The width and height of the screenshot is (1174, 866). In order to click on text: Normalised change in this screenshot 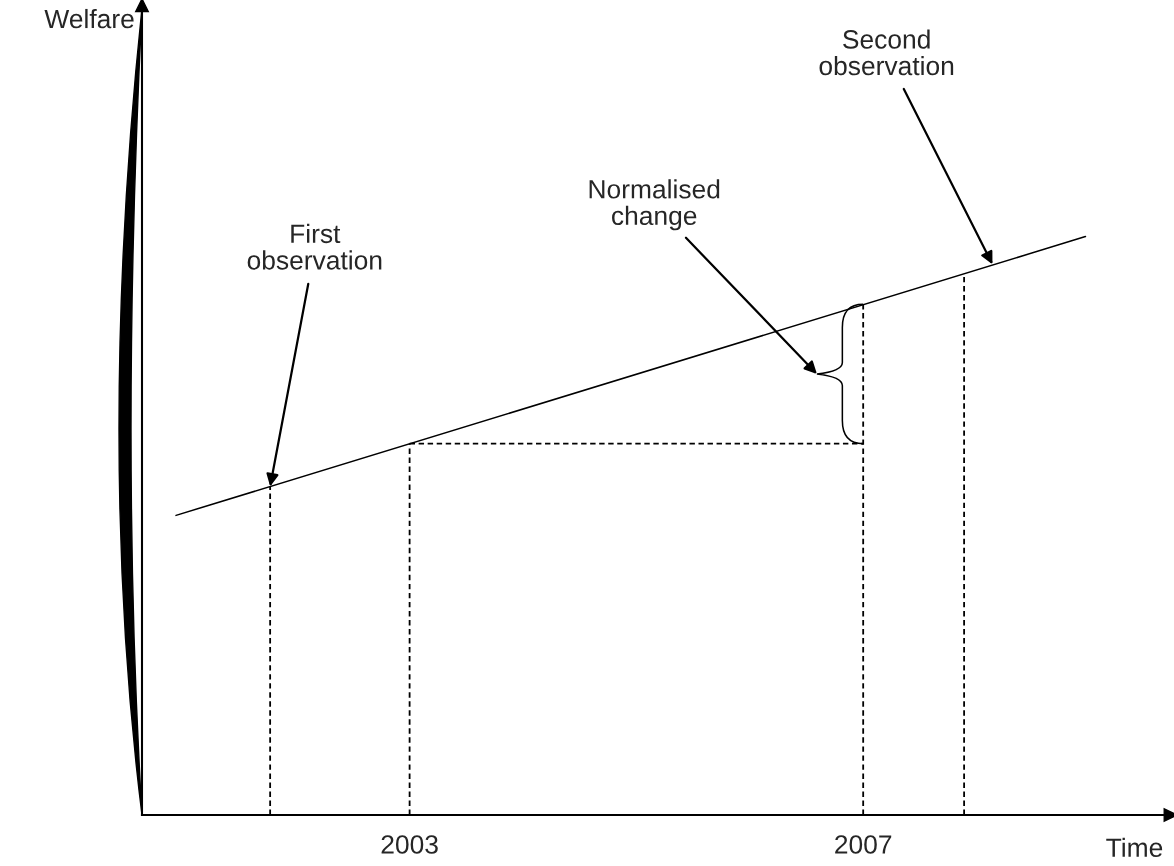, I will do `click(654, 205)`.